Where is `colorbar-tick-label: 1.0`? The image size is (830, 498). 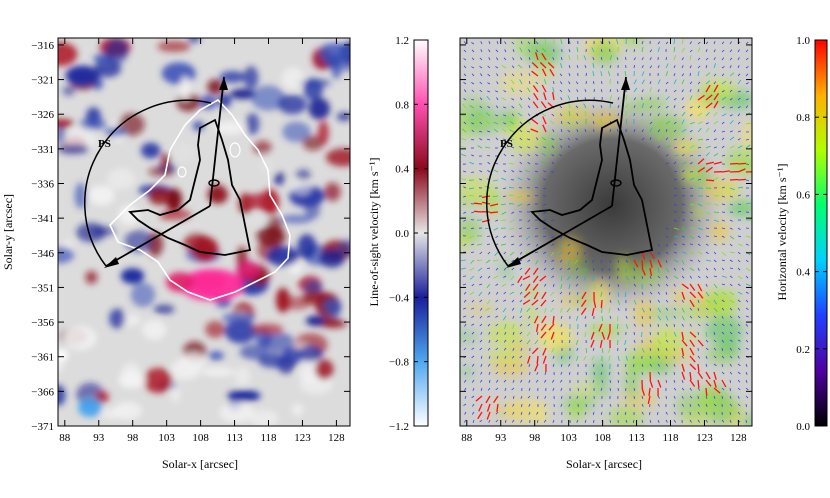
colorbar-tick-label: 1.0 is located at coordinates (803, 41).